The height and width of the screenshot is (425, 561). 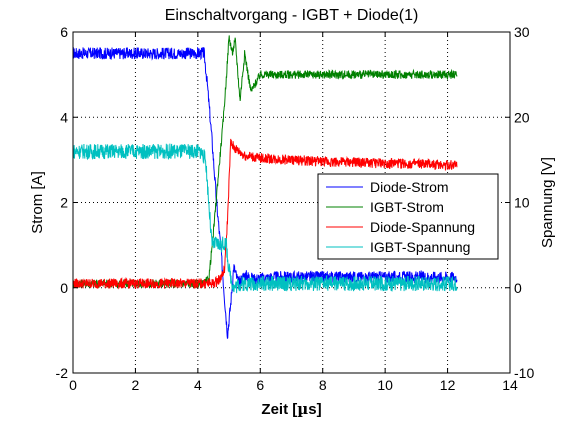 What do you see at coordinates (422, 227) in the screenshot?
I see `legend-label: Diode-Spannung` at bounding box center [422, 227].